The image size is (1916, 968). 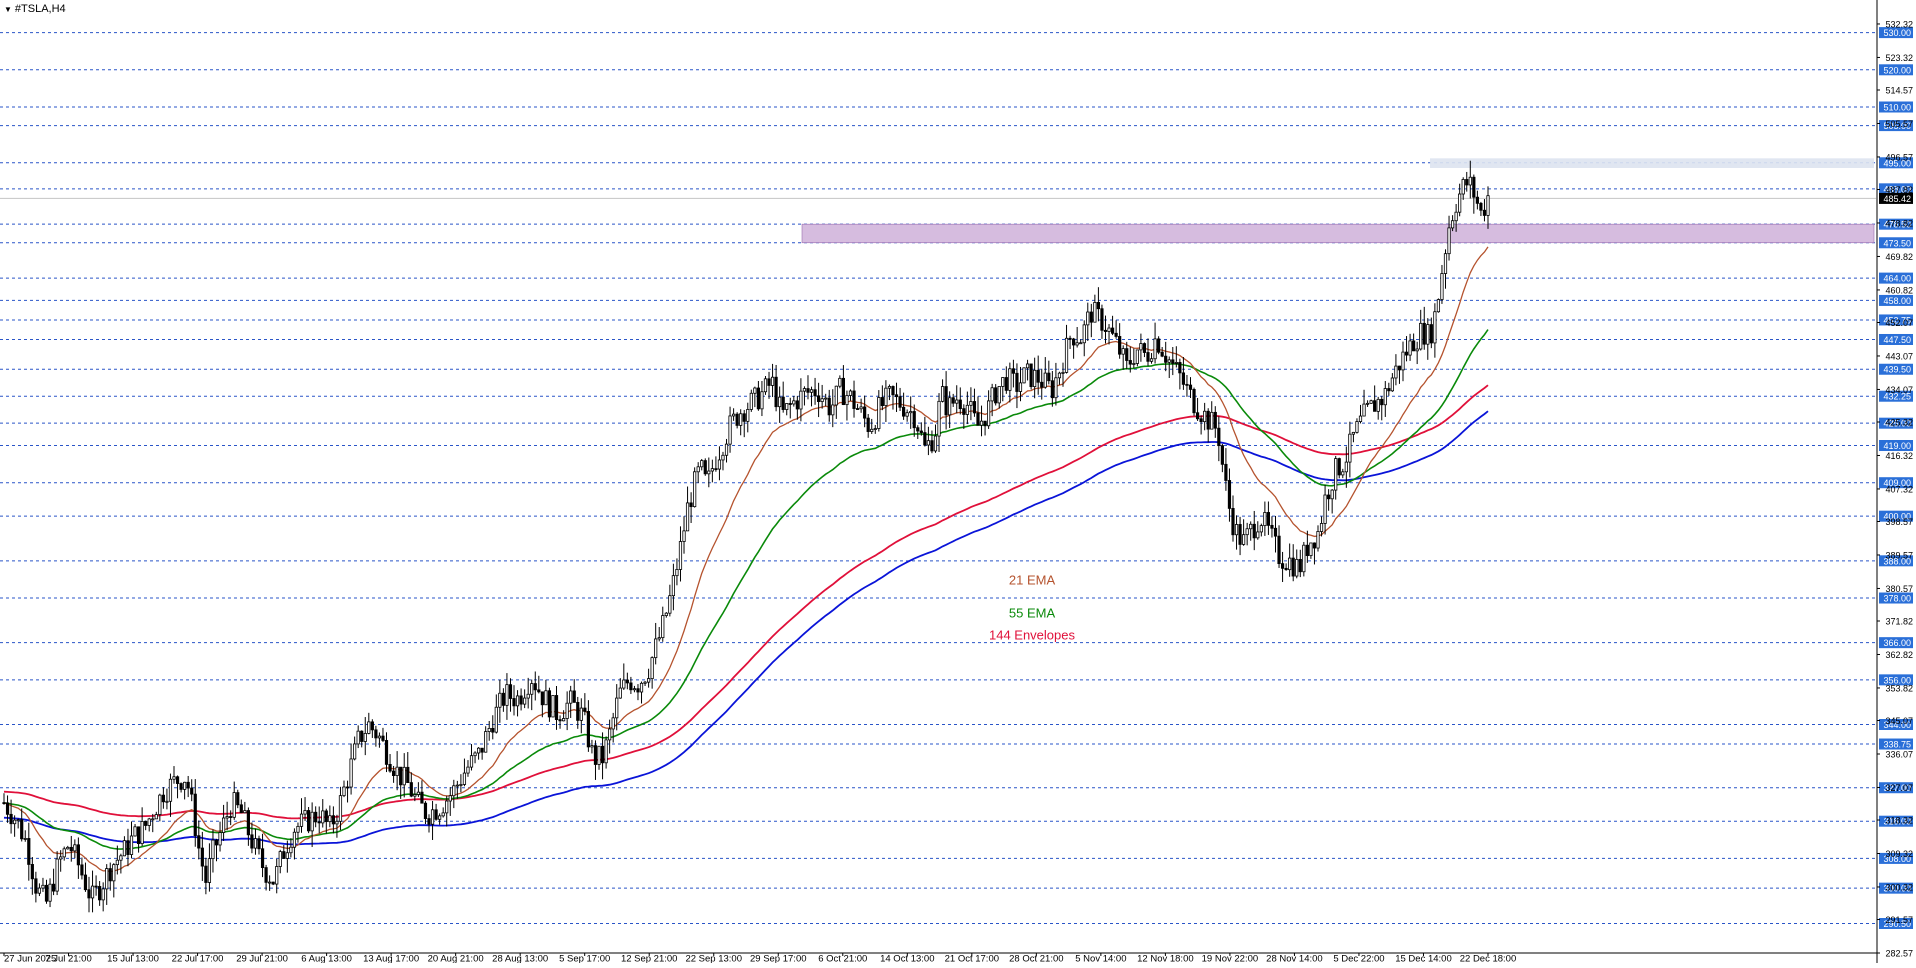 What do you see at coordinates (8, 9) in the screenshot?
I see `chevron-down-icon: ▼` at bounding box center [8, 9].